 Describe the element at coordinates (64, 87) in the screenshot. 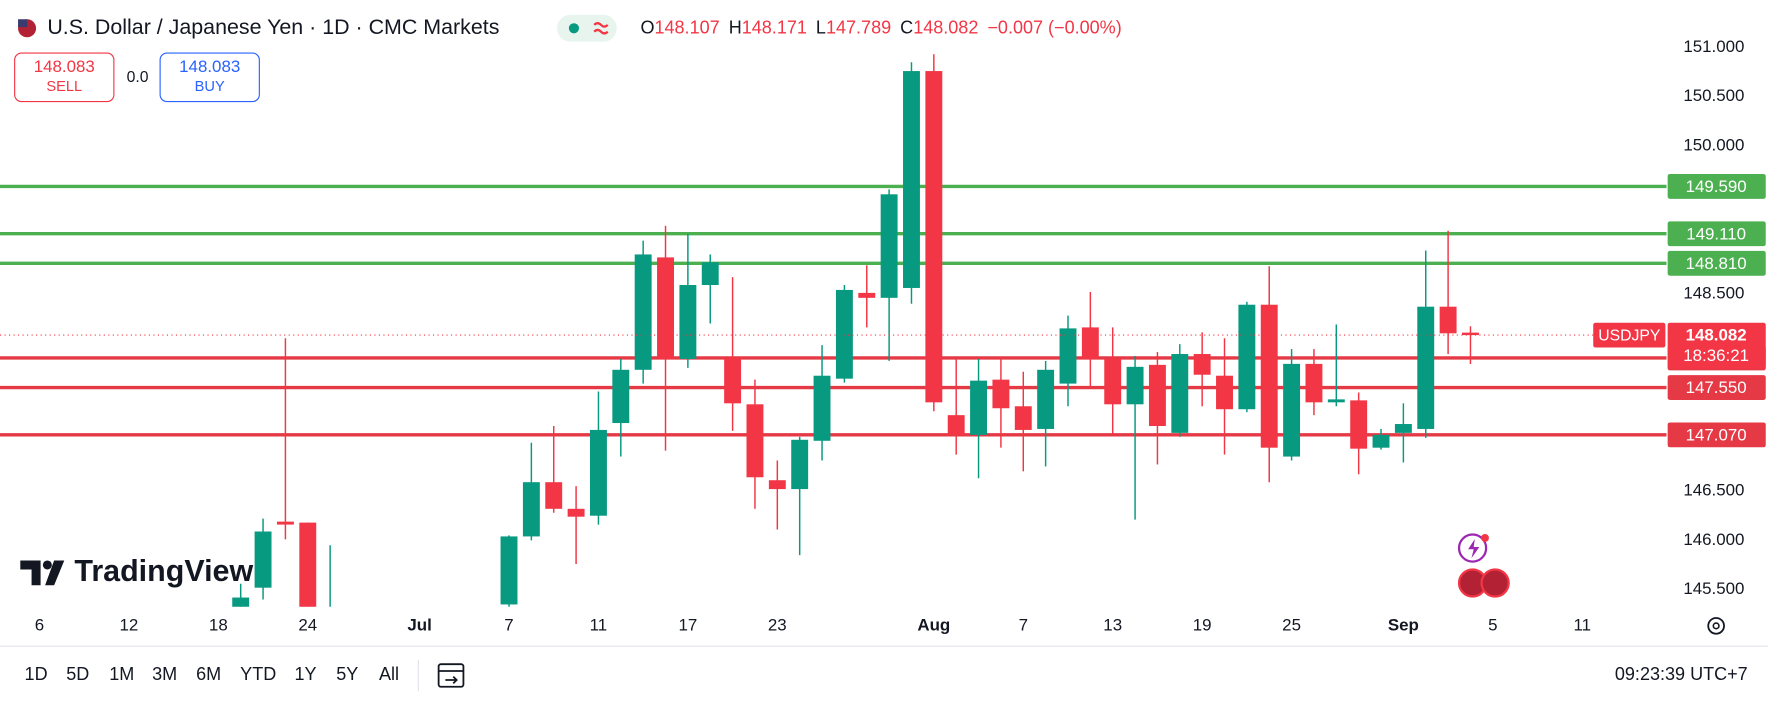

I see `sell-label: SELL` at that location.